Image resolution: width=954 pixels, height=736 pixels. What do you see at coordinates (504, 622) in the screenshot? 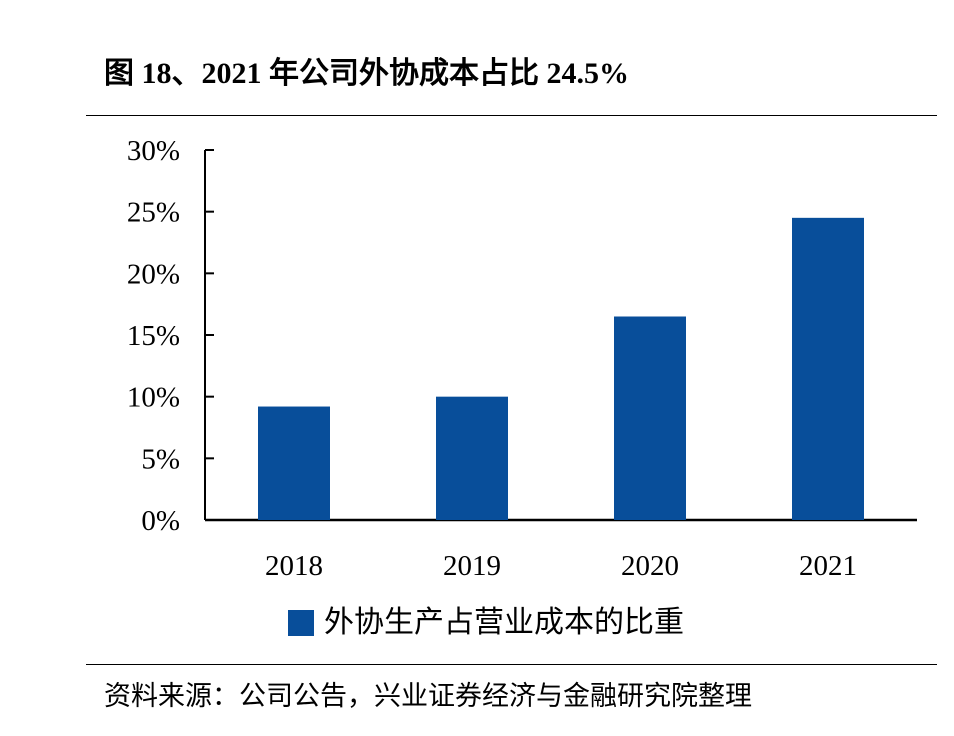
I see `legend-label: 外协生产占营业成本的比重` at bounding box center [504, 622].